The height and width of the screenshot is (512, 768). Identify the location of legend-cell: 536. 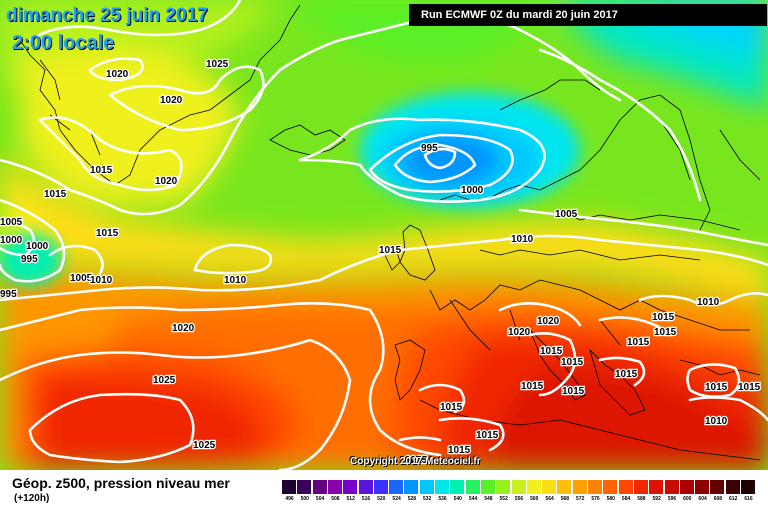
(442, 492).